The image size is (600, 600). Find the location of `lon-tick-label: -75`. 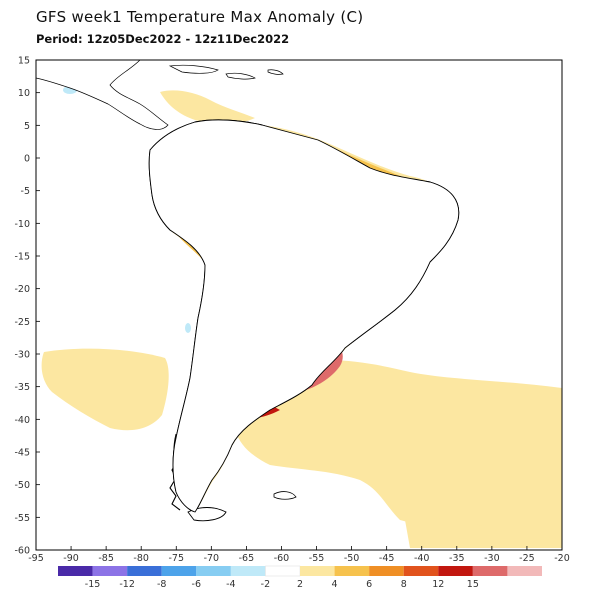

lon-tick-label: -75 is located at coordinates (177, 558).